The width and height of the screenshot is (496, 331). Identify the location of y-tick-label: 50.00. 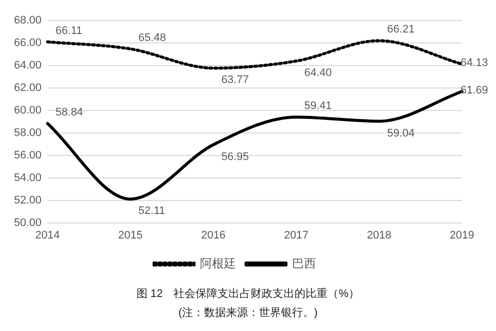
(28, 222).